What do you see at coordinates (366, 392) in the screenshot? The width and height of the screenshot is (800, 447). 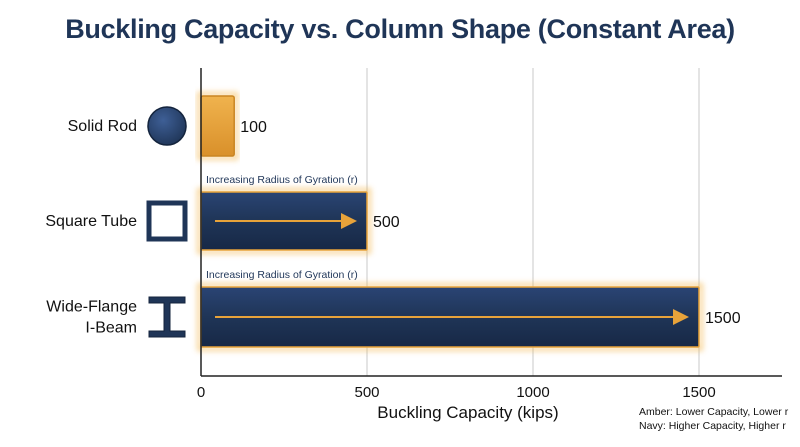 I see `x-tick-label: 500` at bounding box center [366, 392].